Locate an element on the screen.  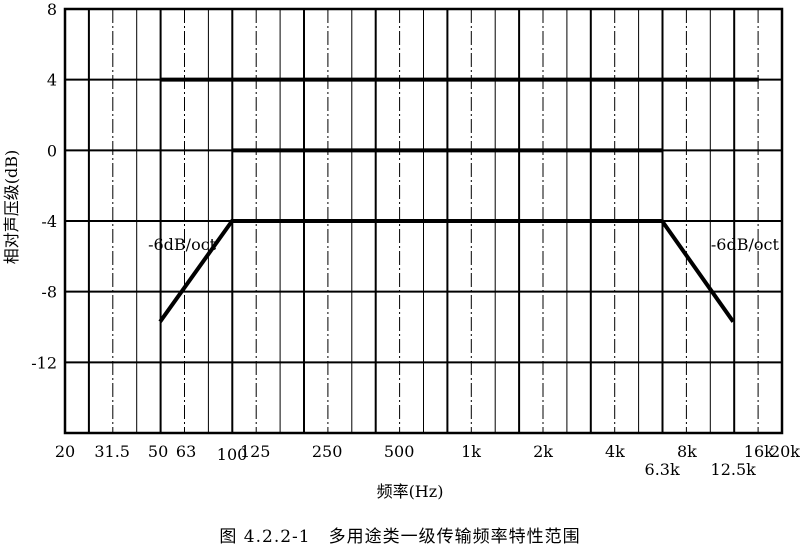
x-tick-label: 500 is located at coordinates (399, 451).